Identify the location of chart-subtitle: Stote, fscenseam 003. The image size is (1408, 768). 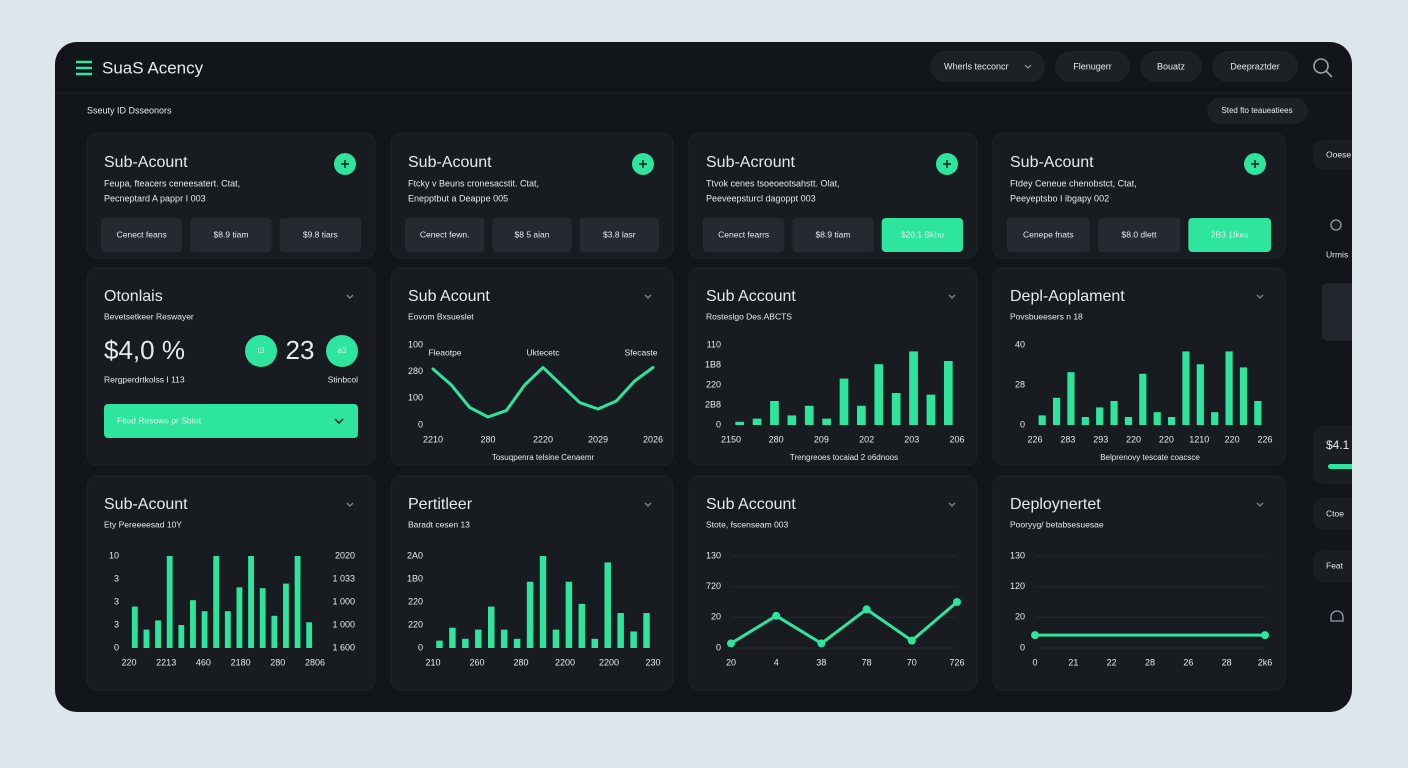
(747, 524).